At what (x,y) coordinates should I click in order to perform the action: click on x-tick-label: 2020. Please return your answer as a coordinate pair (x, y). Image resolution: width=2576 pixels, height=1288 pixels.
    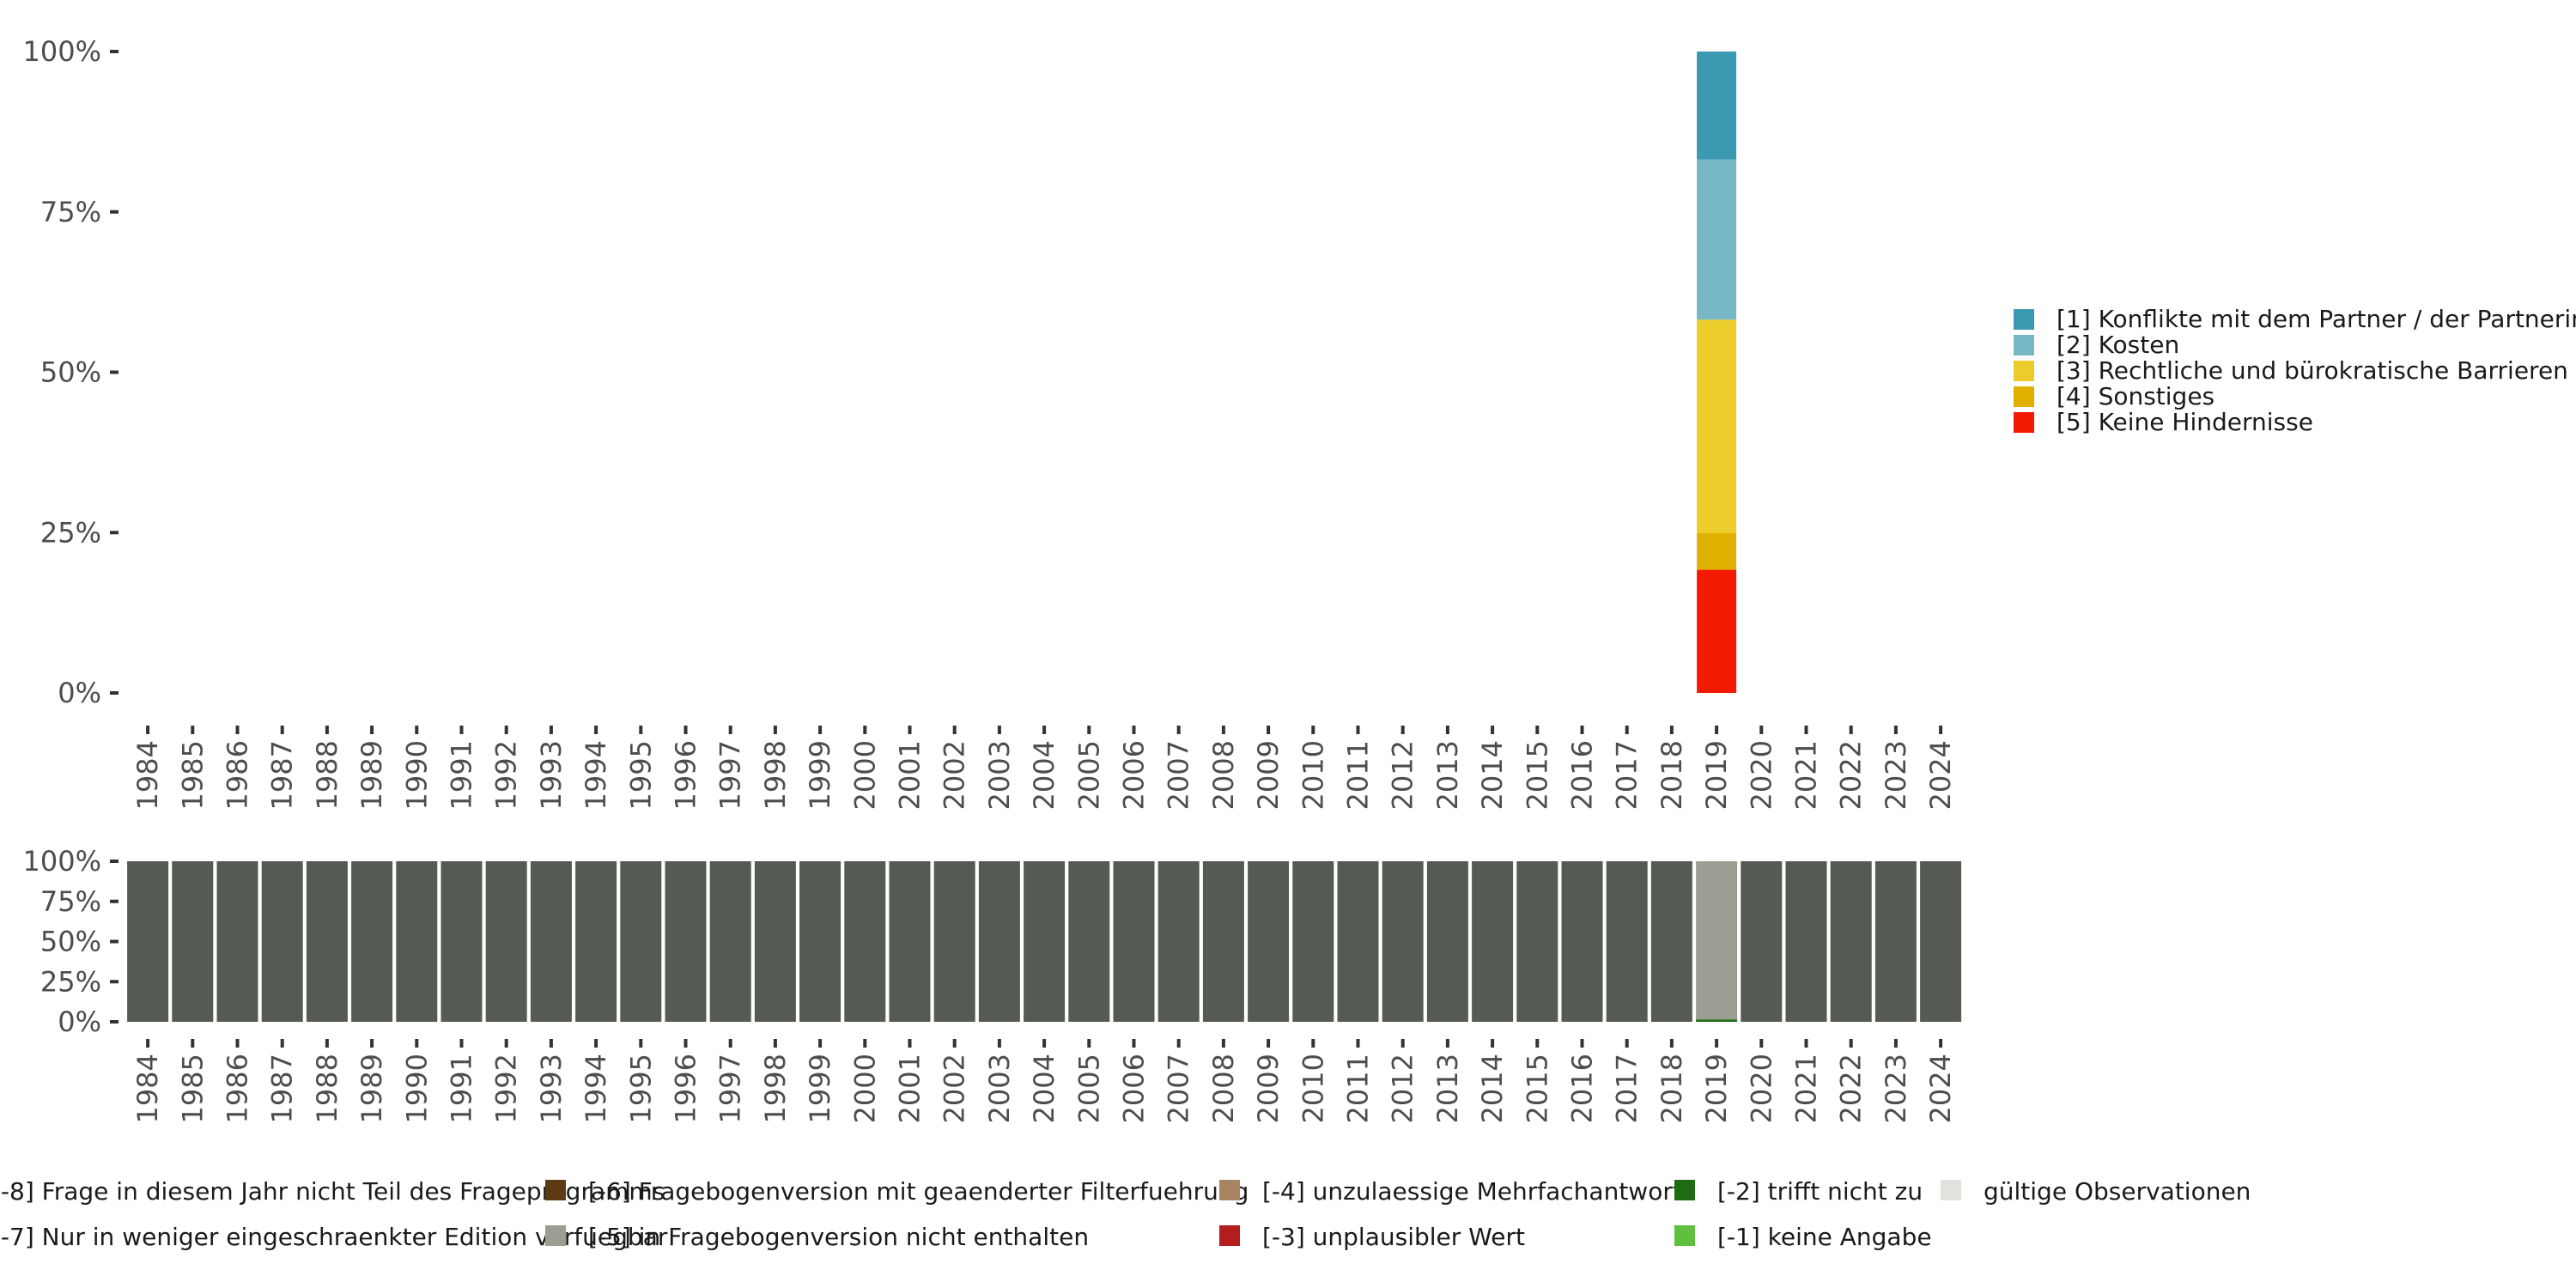
    Looking at the image, I should click on (1761, 1089).